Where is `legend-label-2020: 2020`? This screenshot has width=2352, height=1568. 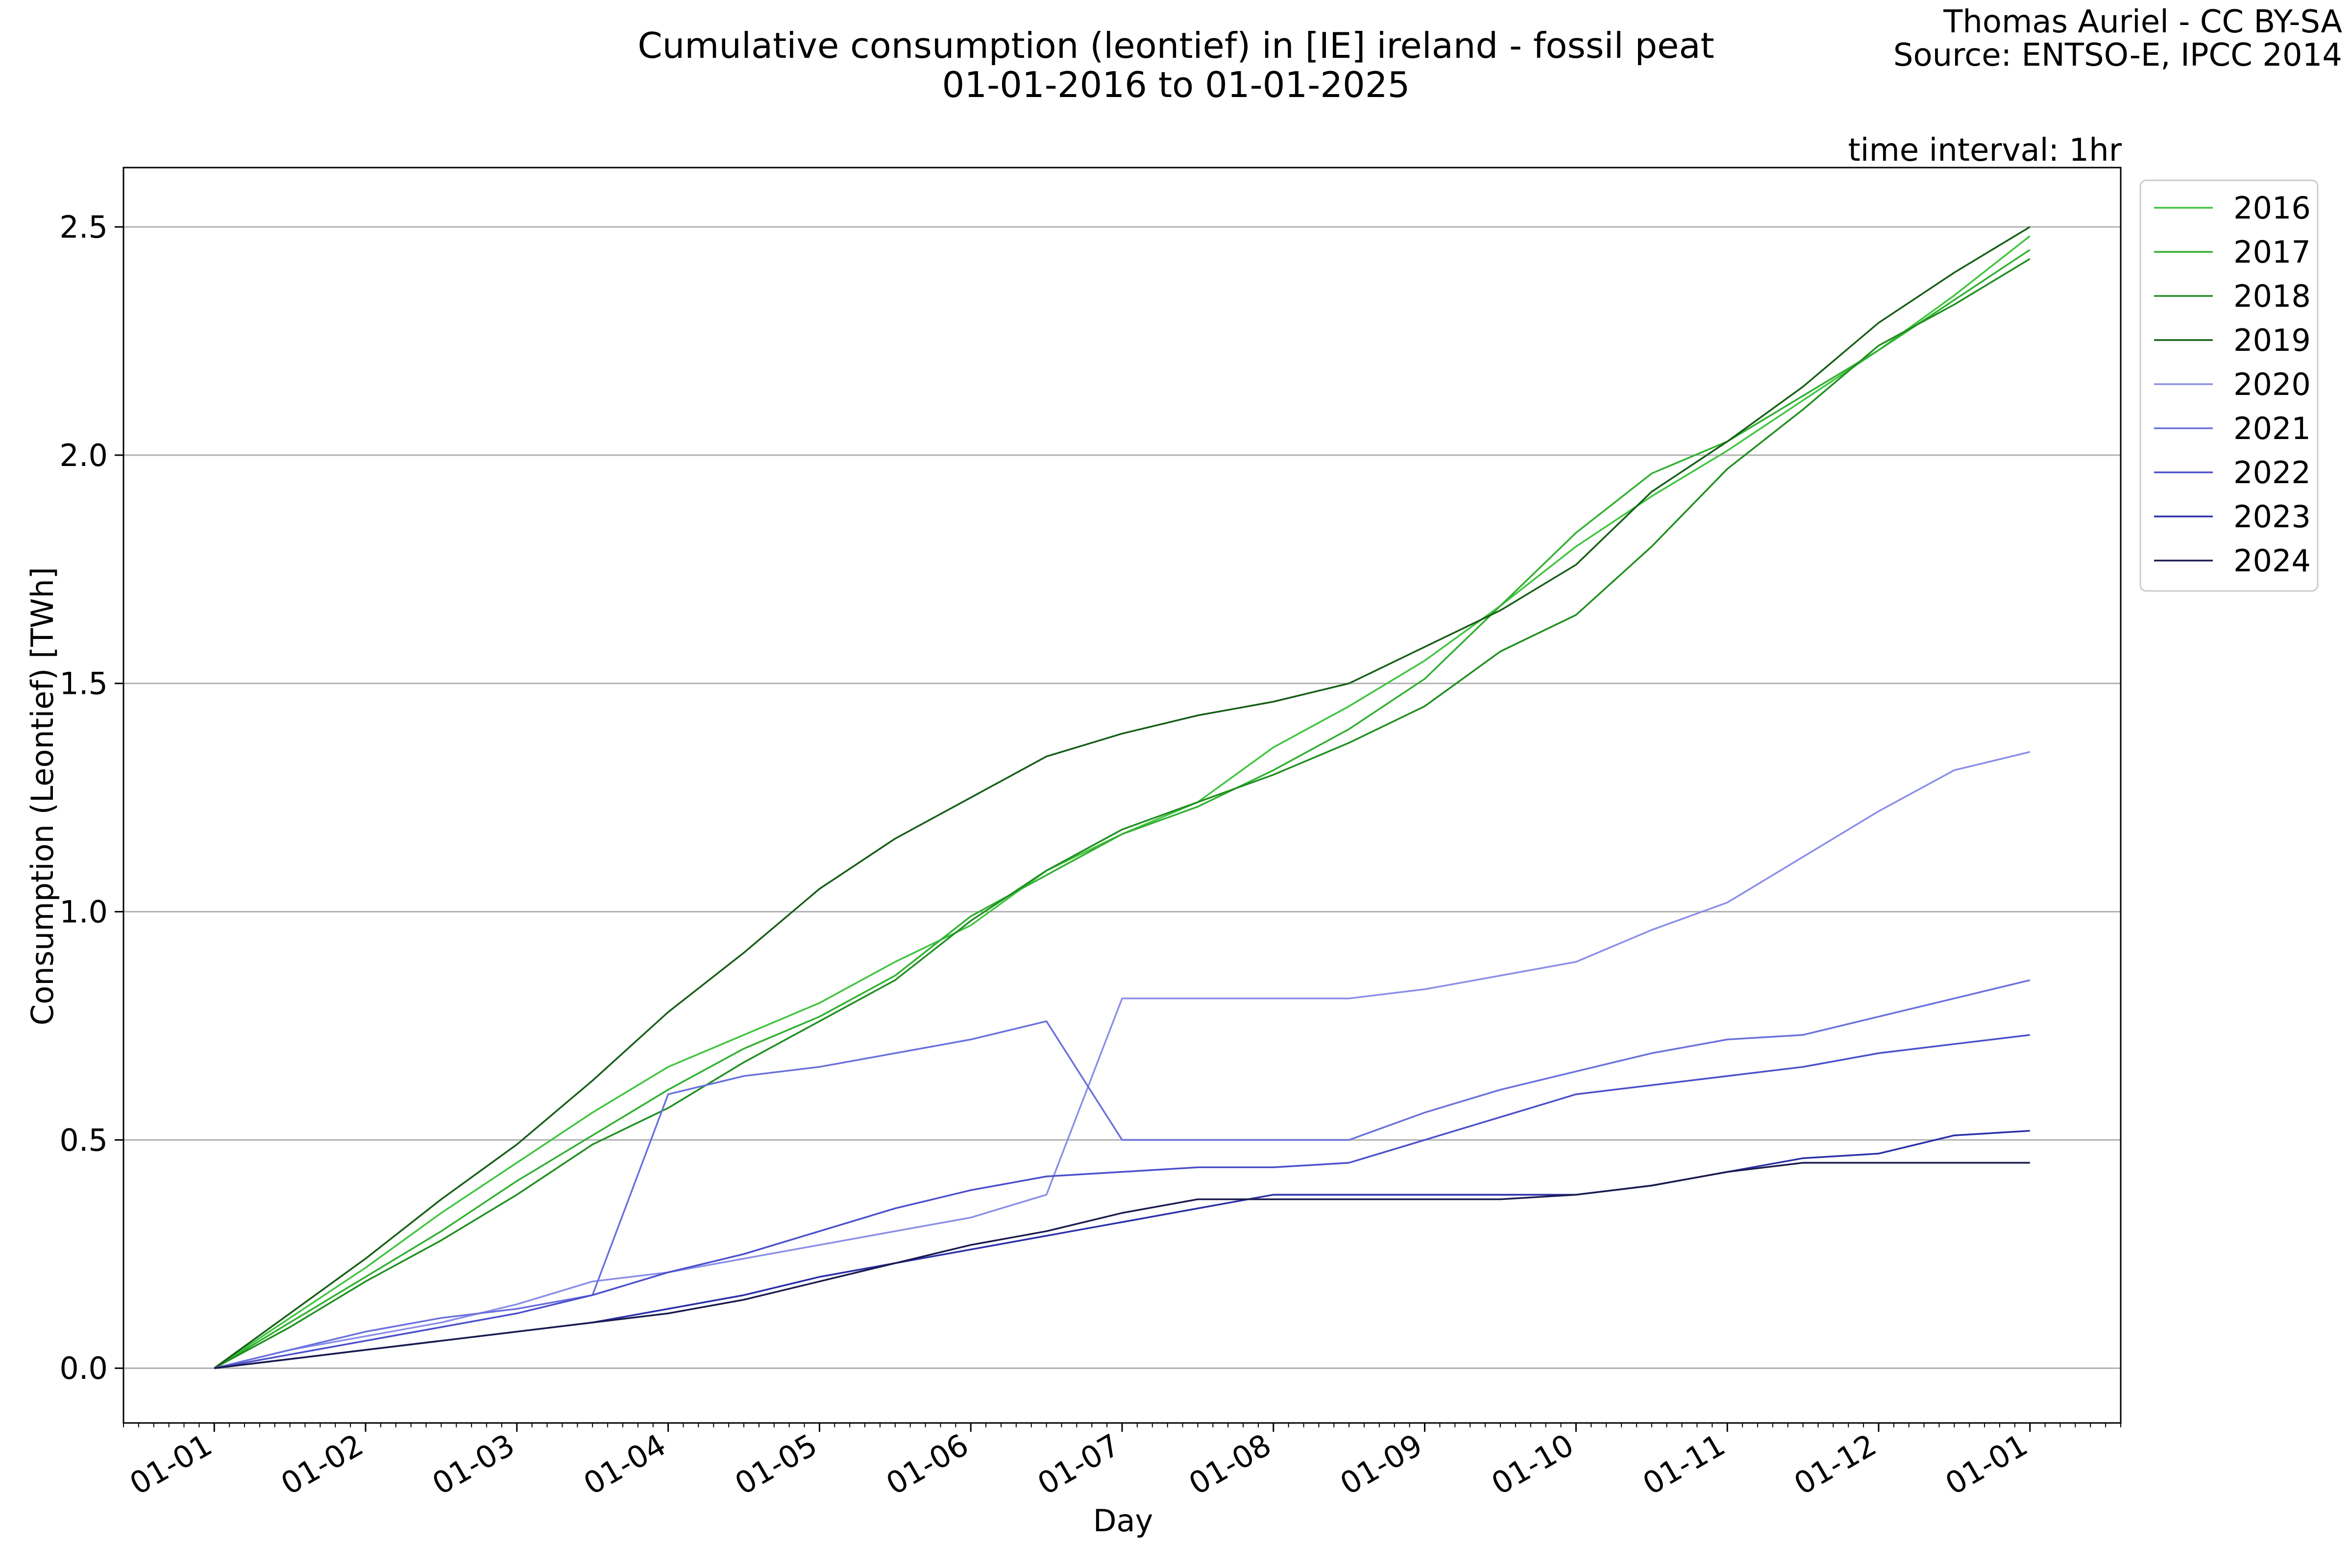
legend-label-2020: 2020 is located at coordinates (2272, 384).